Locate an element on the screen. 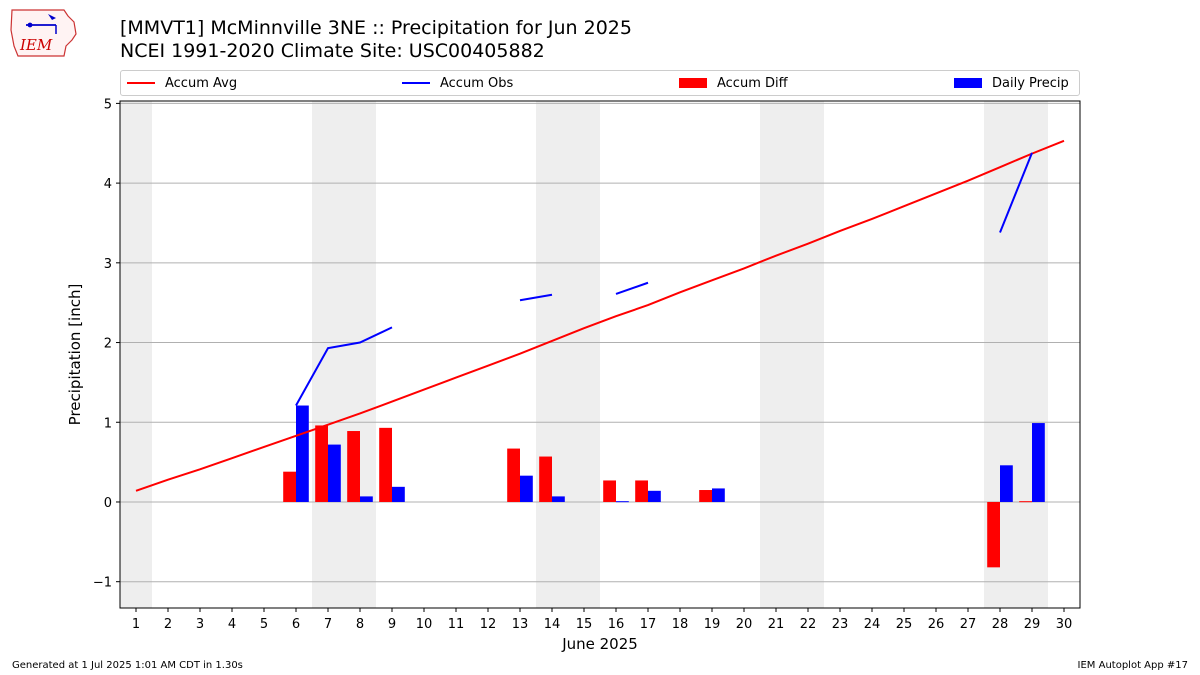 The width and height of the screenshot is (1200, 675). x-tick-label: 20 is located at coordinates (744, 624).